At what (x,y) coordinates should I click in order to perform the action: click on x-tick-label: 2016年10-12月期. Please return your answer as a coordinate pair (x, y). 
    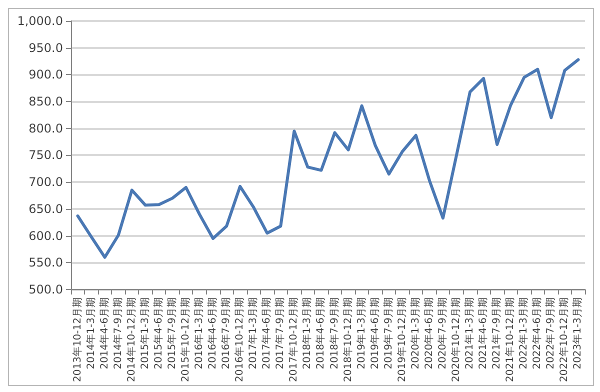
    Looking at the image, I should click on (240, 339).